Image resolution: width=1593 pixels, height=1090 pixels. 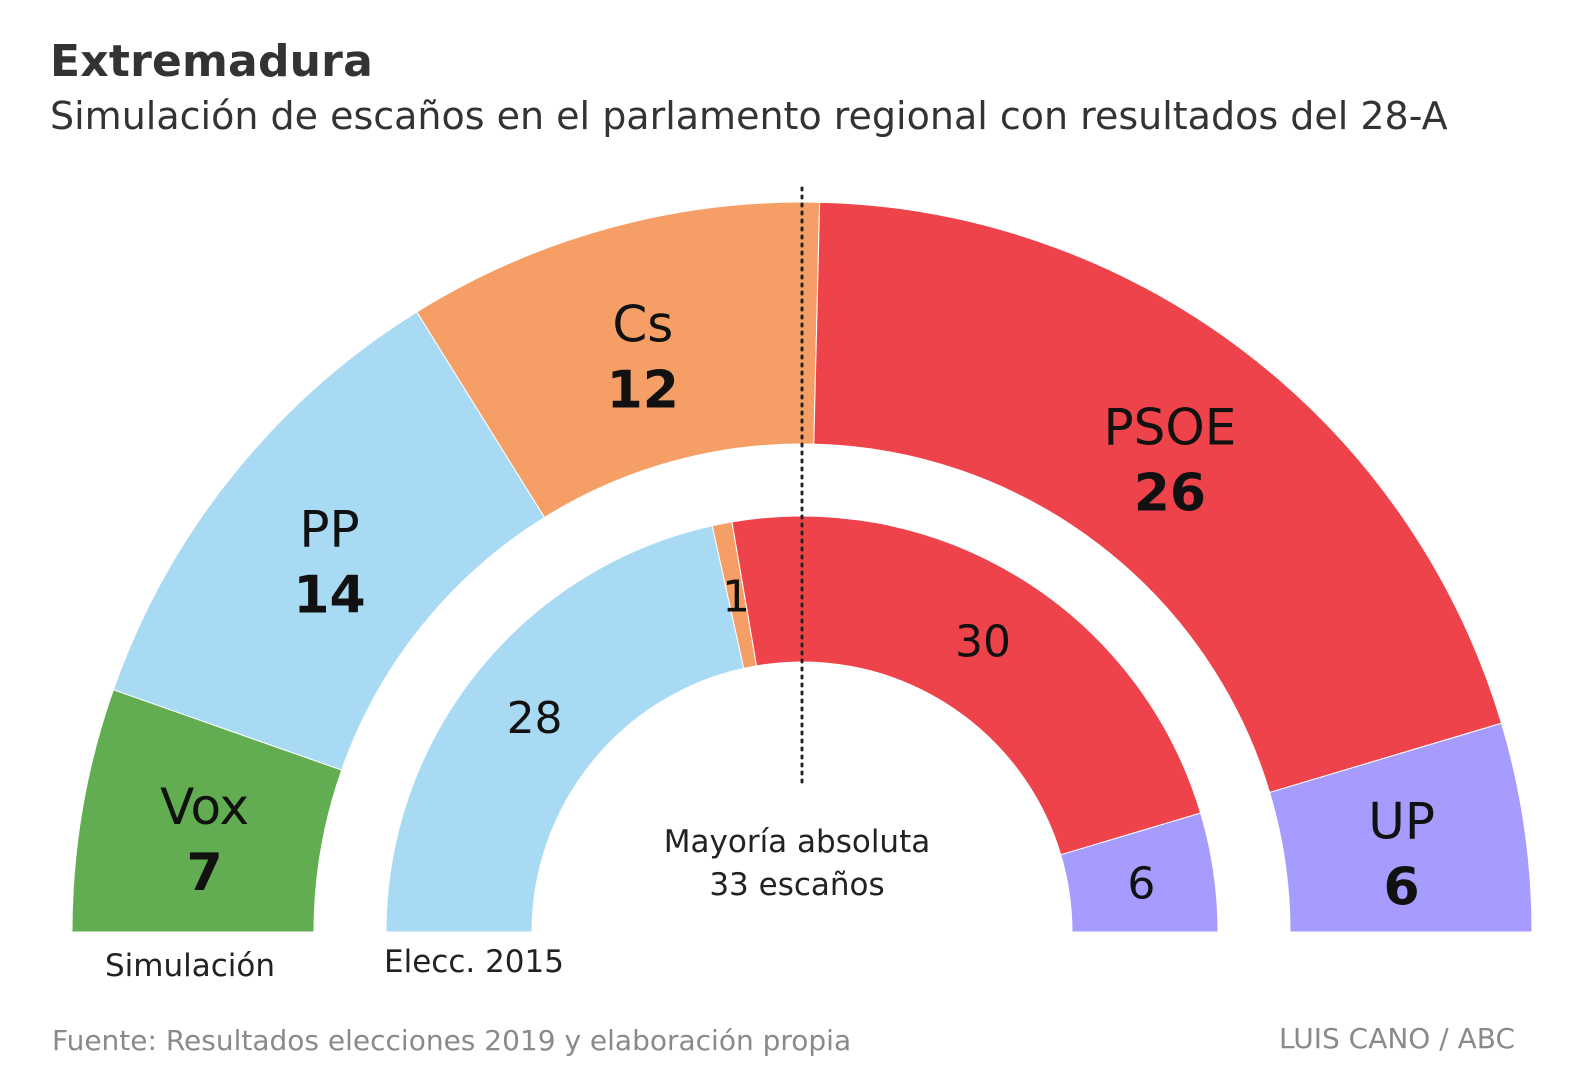 I want to click on label-2015-pp: 28, so click(x=535, y=718).